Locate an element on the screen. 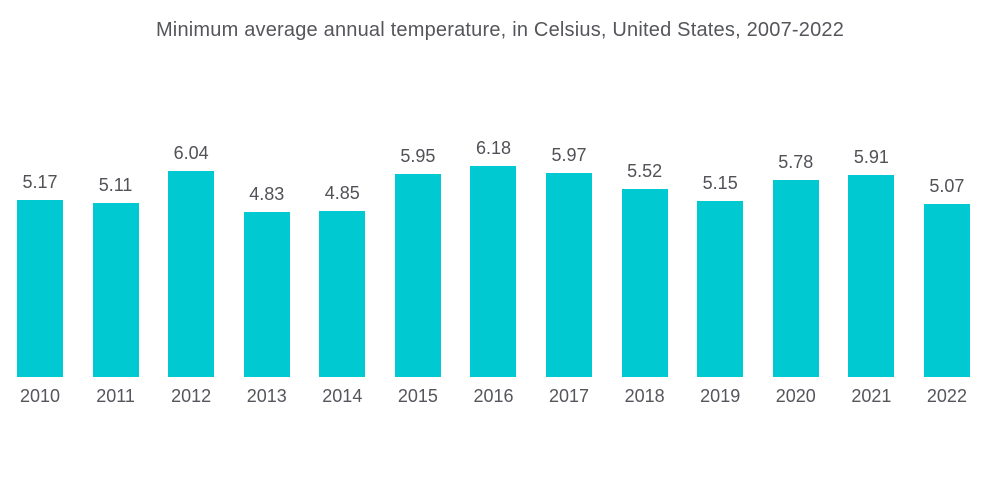 The image size is (1000, 504). bar-column: 5.52 2018 is located at coordinates (644, 284).